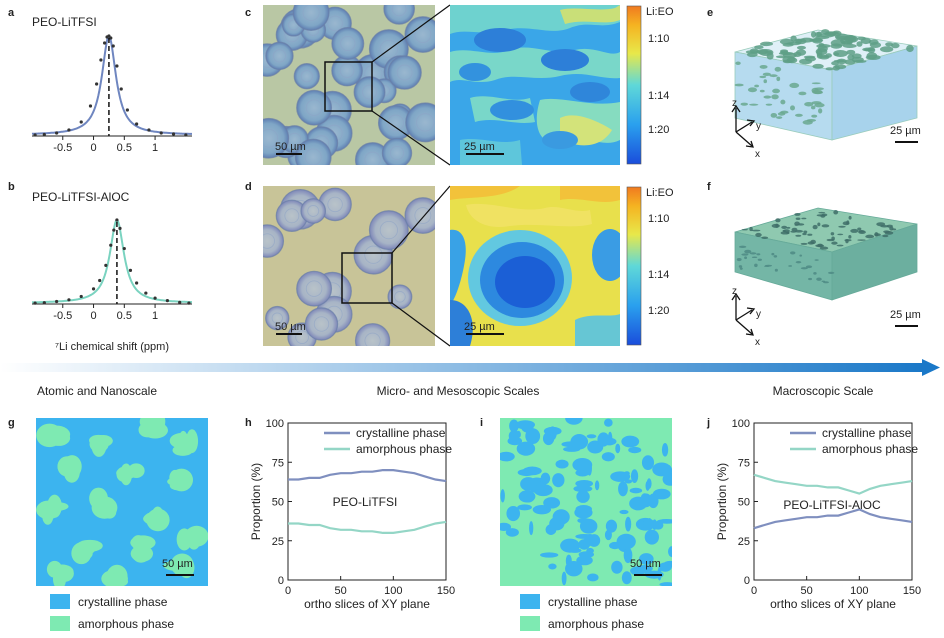 The width and height of the screenshot is (944, 638). Describe the element at coordinates (708, 423) in the screenshot. I see `panel-letter-j: j` at that location.